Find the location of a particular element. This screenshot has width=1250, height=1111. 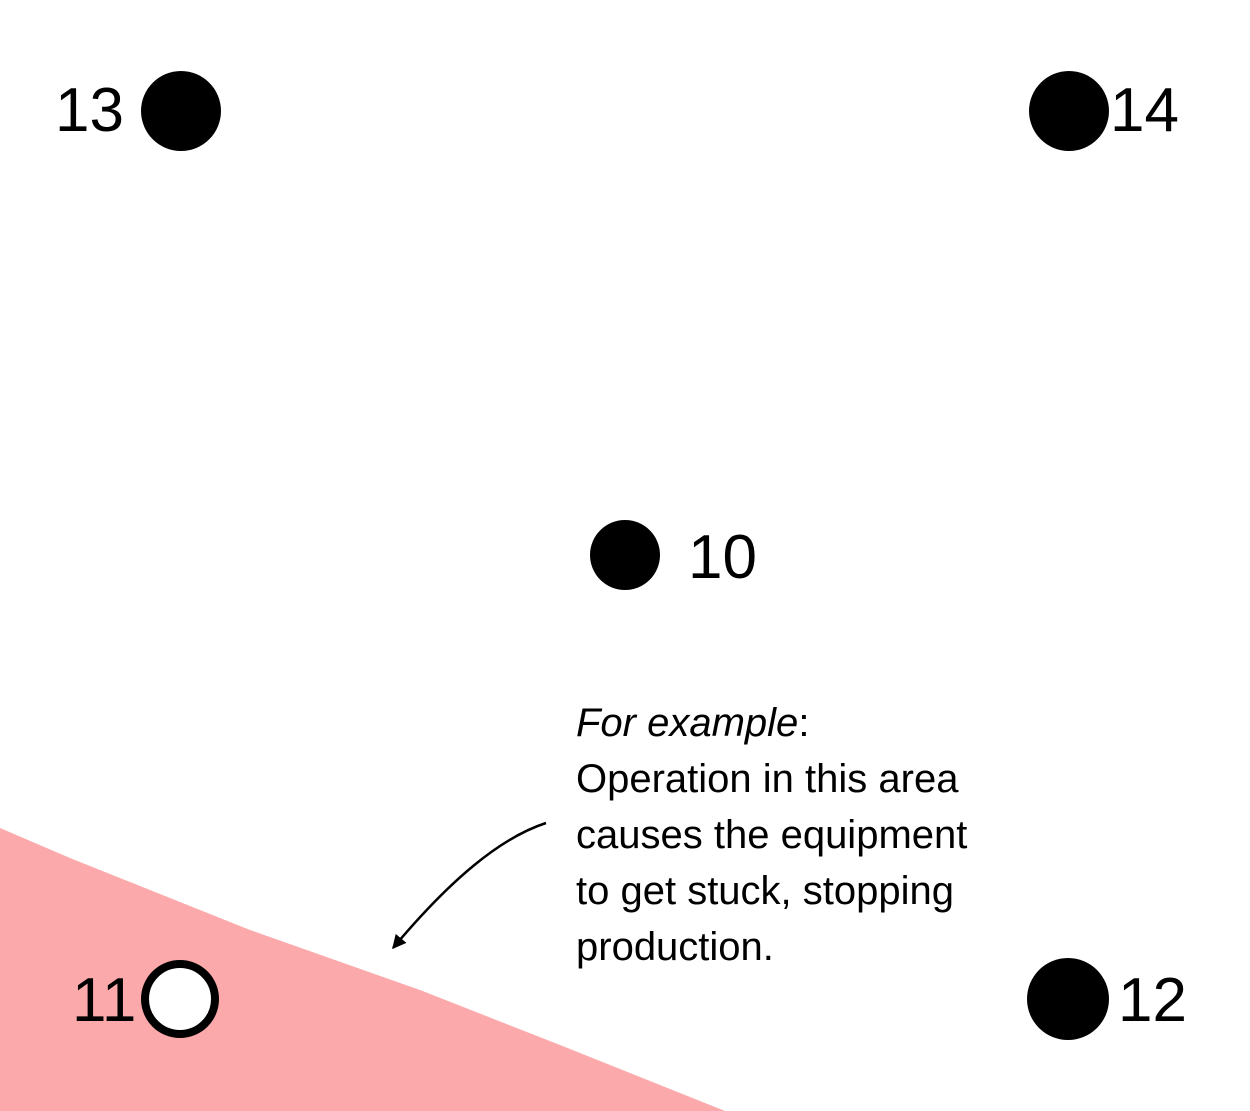

point-14-marker is located at coordinates (1069, 111).